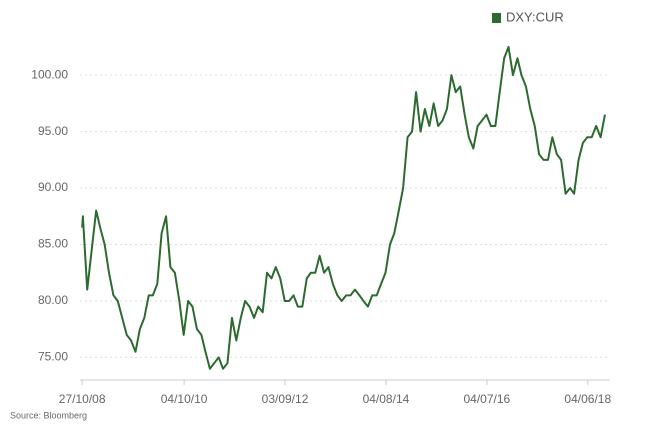 This screenshot has height=443, width=645. I want to click on y-tick-label: 80.00, so click(53, 300).